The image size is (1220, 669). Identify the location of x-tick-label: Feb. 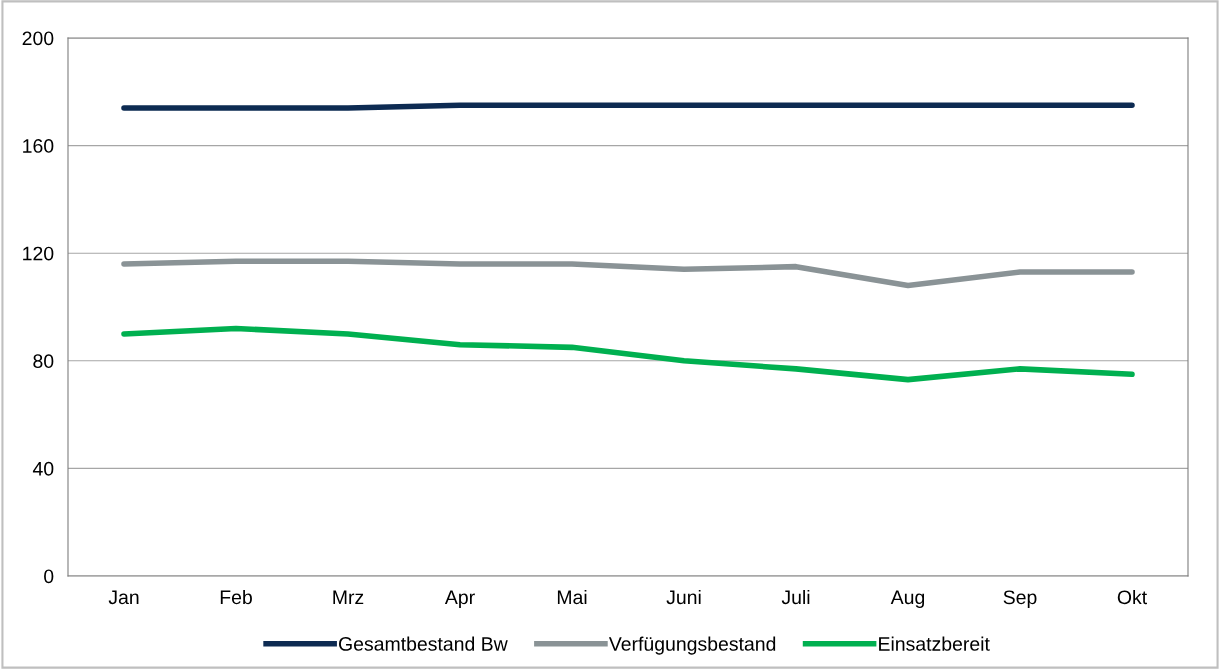
(236, 597).